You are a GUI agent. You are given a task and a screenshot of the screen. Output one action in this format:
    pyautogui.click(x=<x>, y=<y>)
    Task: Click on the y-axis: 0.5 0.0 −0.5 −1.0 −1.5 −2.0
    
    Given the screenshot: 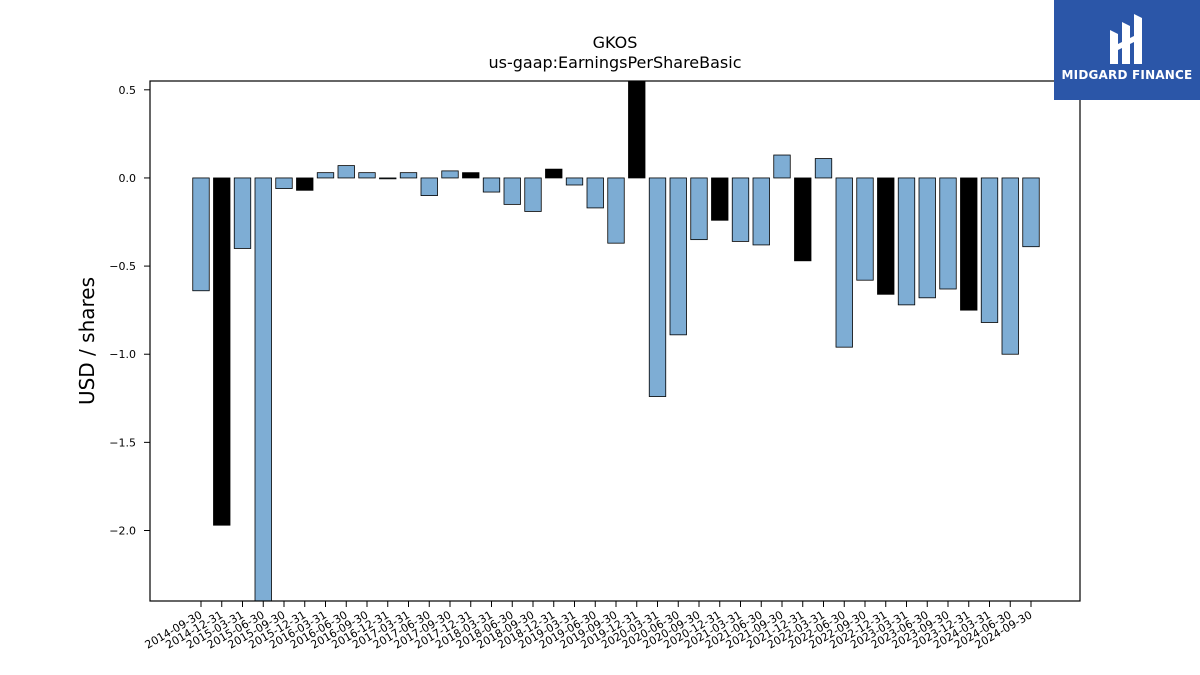 What is the action you would take?
    pyautogui.click(x=129, y=310)
    